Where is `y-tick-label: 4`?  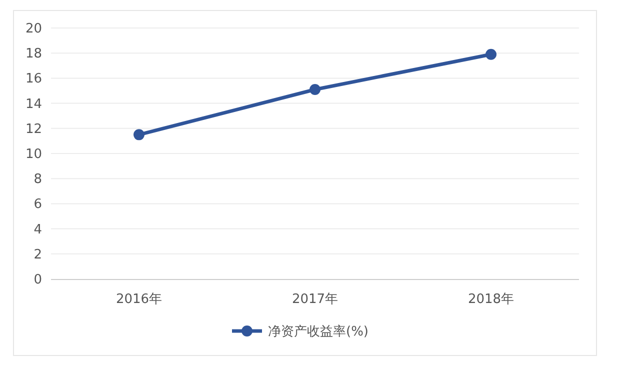
y-tick-label: 4 is located at coordinates (38, 230).